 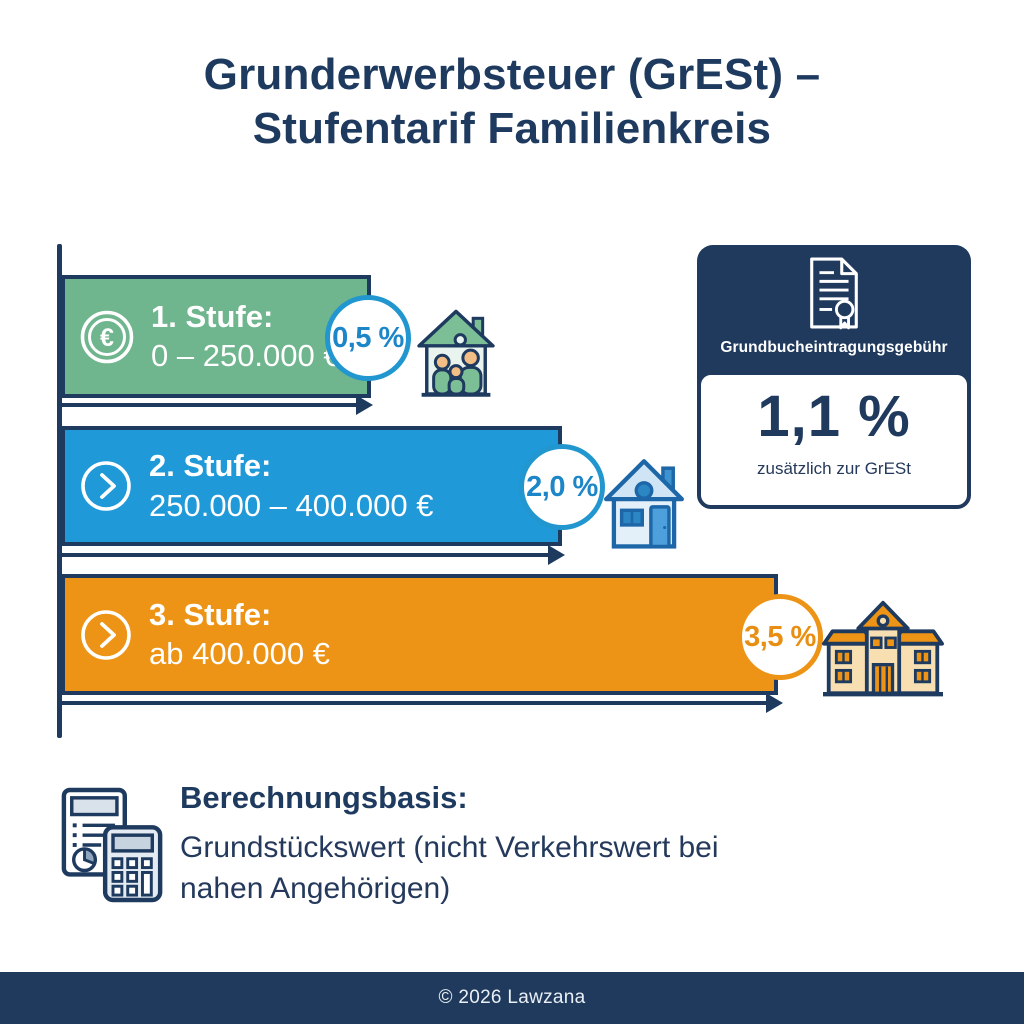 What do you see at coordinates (210, 466) in the screenshot?
I see `tier2-label: 2. Stufe:` at bounding box center [210, 466].